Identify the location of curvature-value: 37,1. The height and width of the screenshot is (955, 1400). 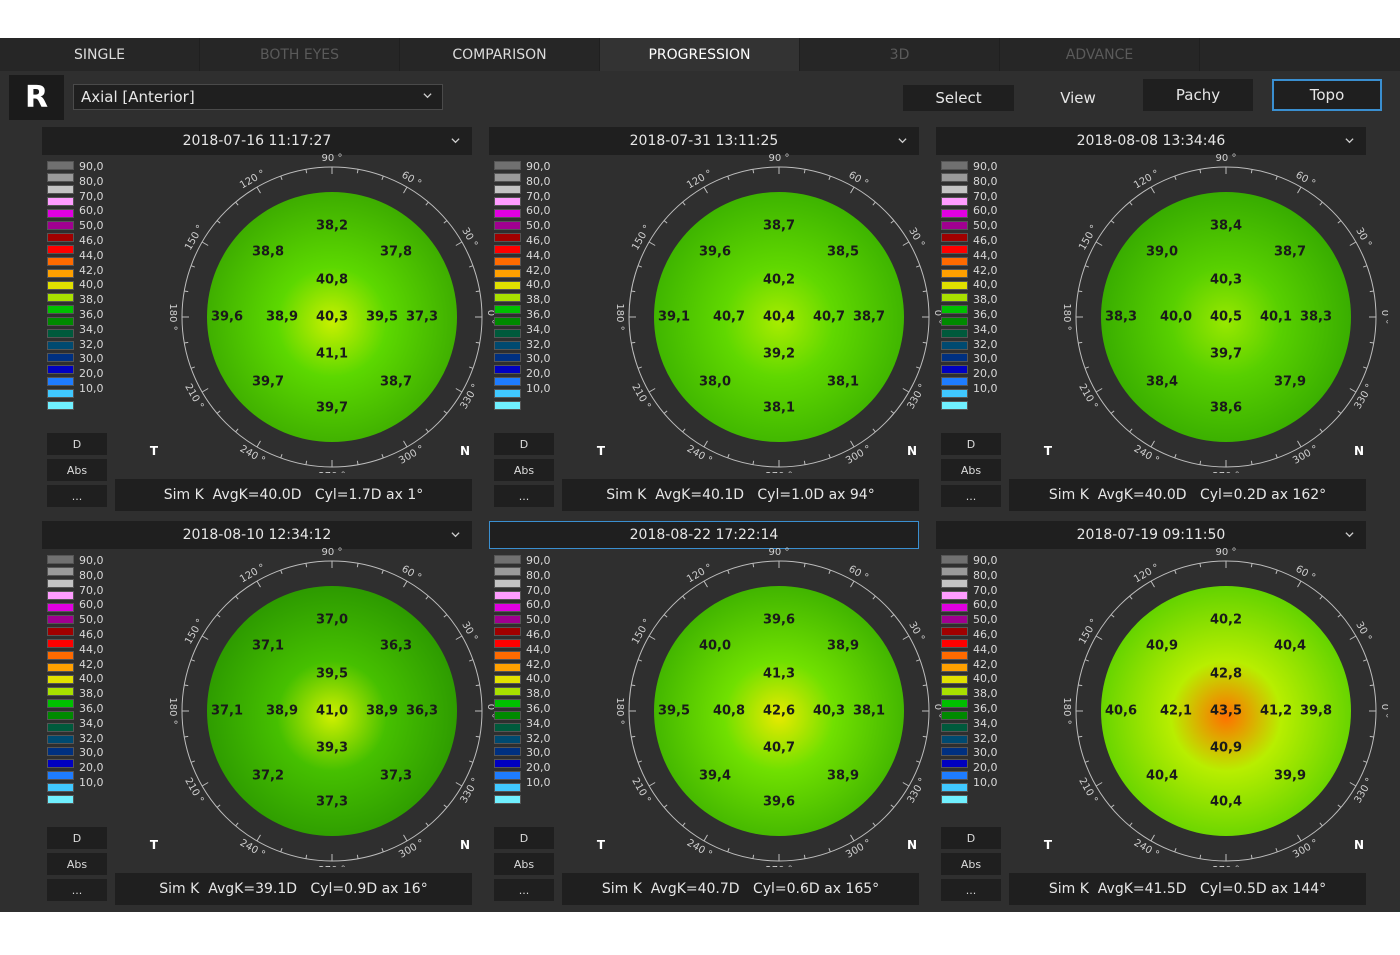
(227, 711).